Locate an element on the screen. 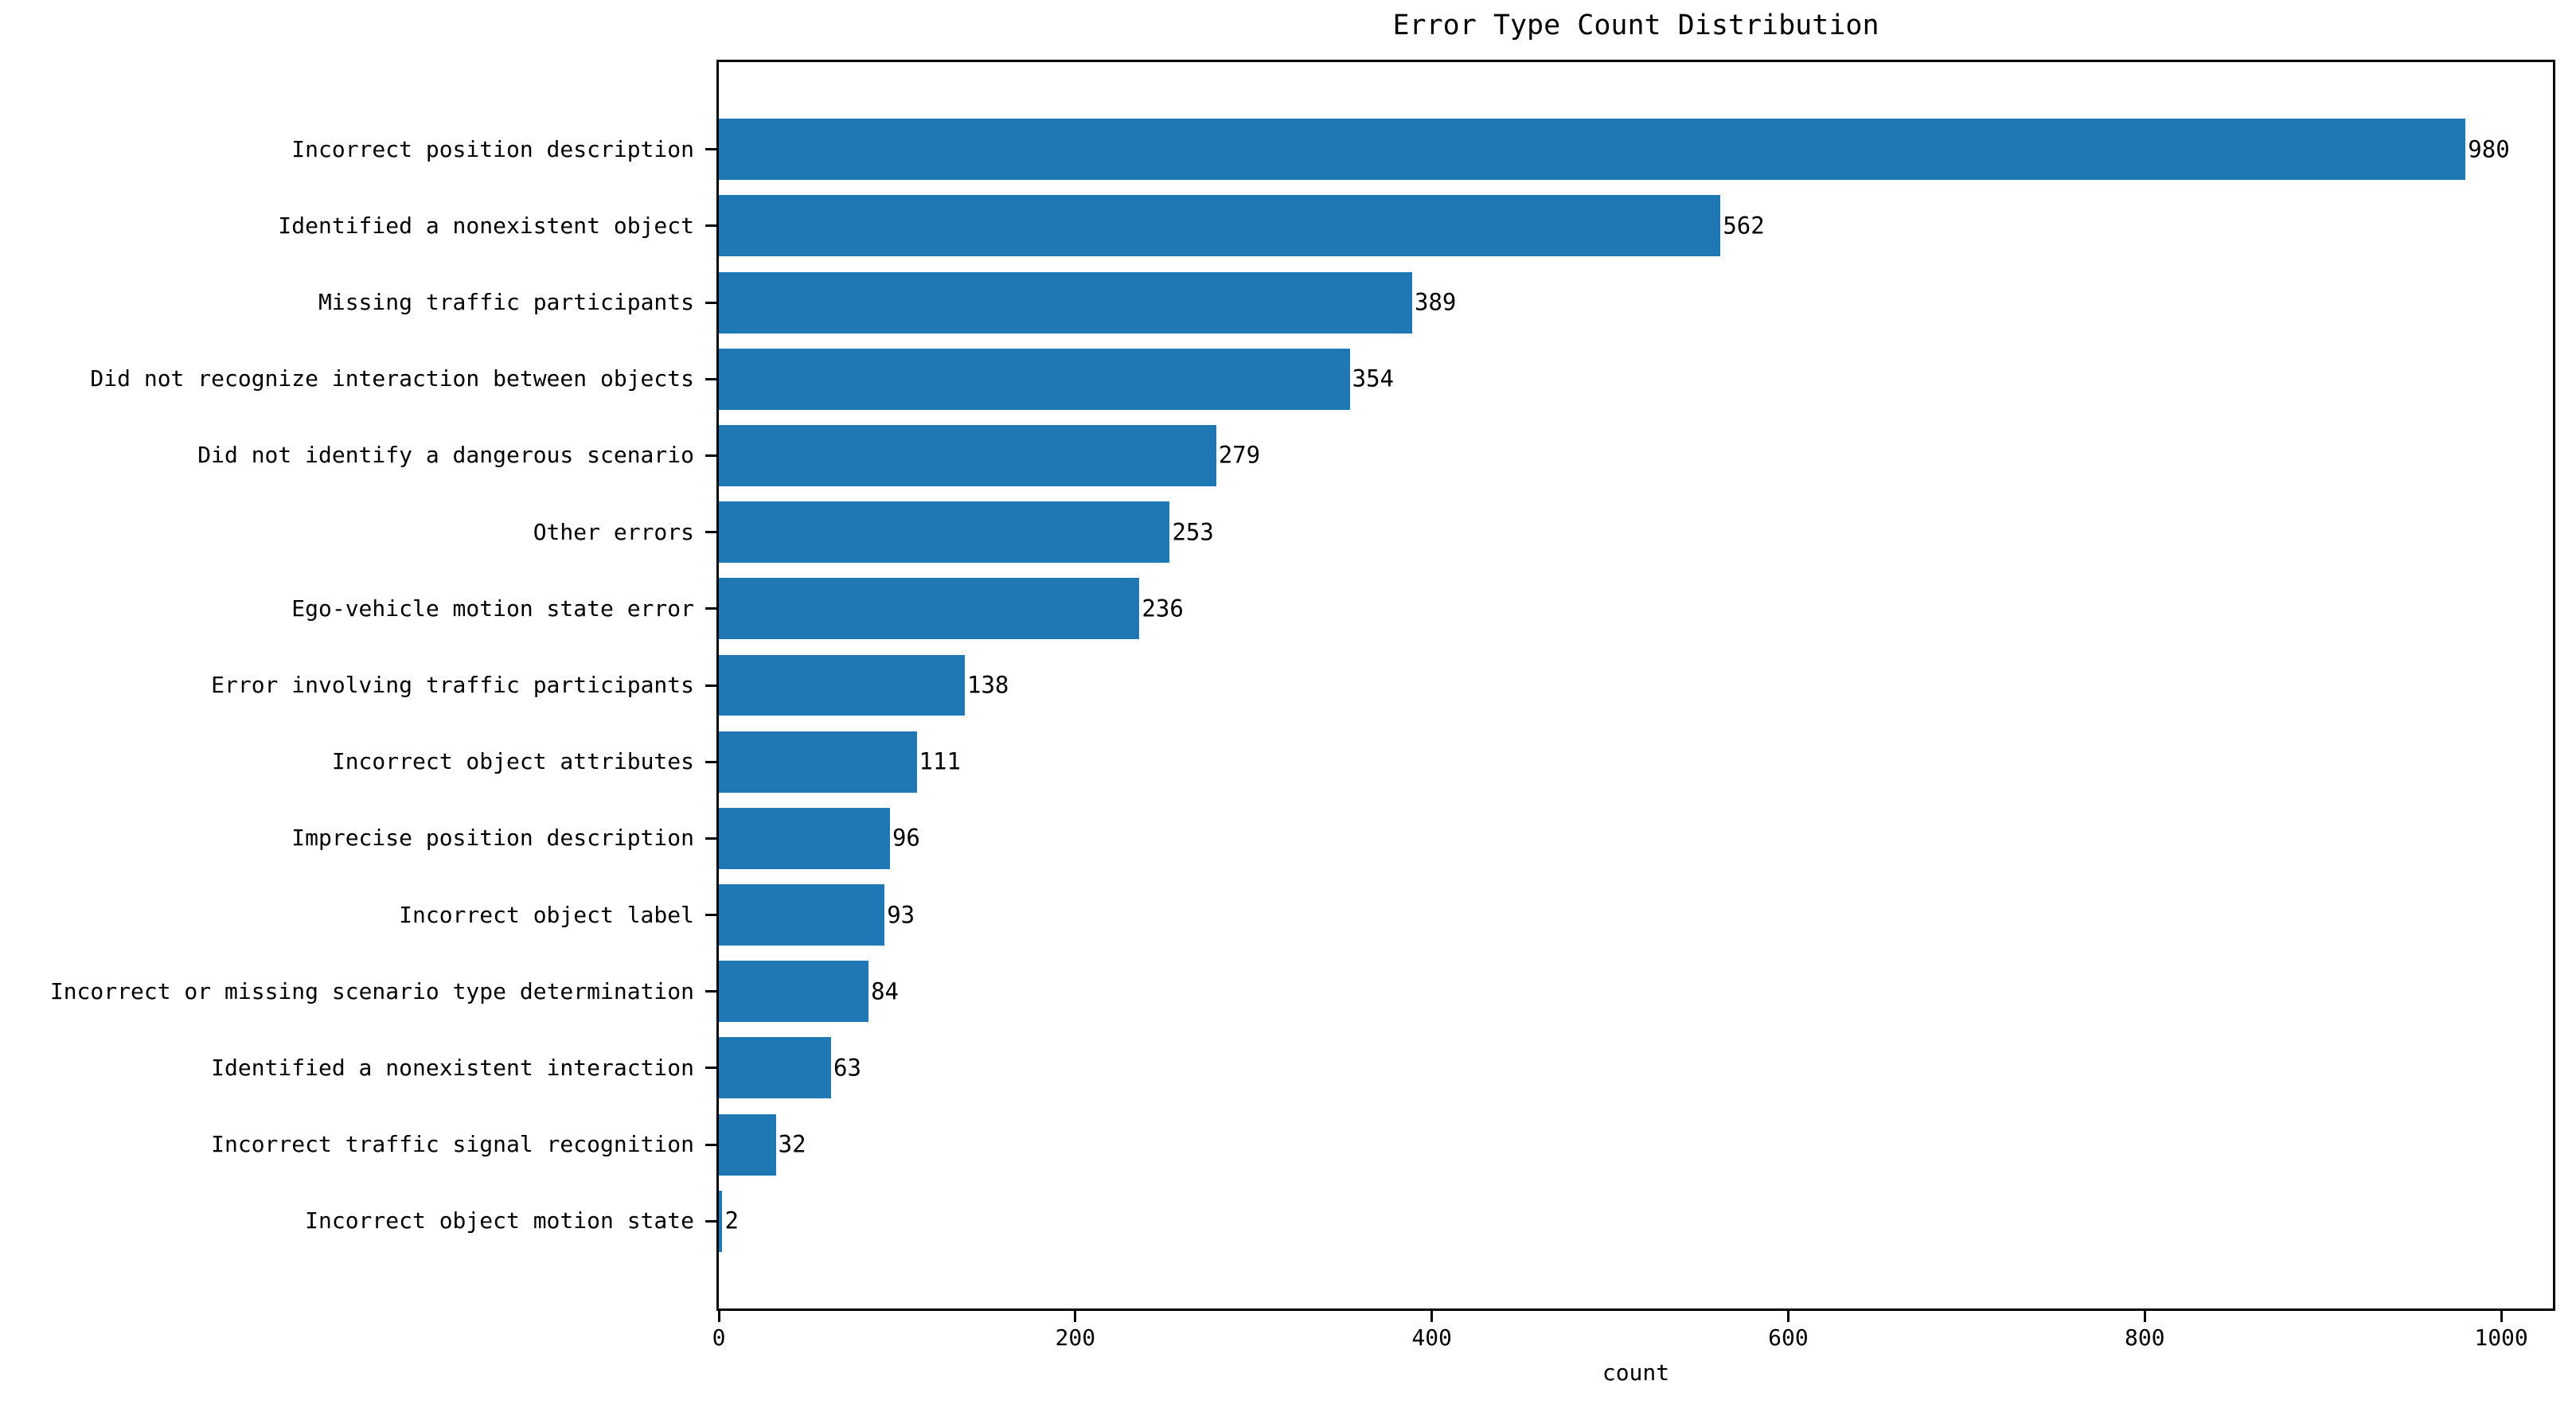 This screenshot has width=2576, height=1404. bar-value-label: 389 is located at coordinates (1435, 302).